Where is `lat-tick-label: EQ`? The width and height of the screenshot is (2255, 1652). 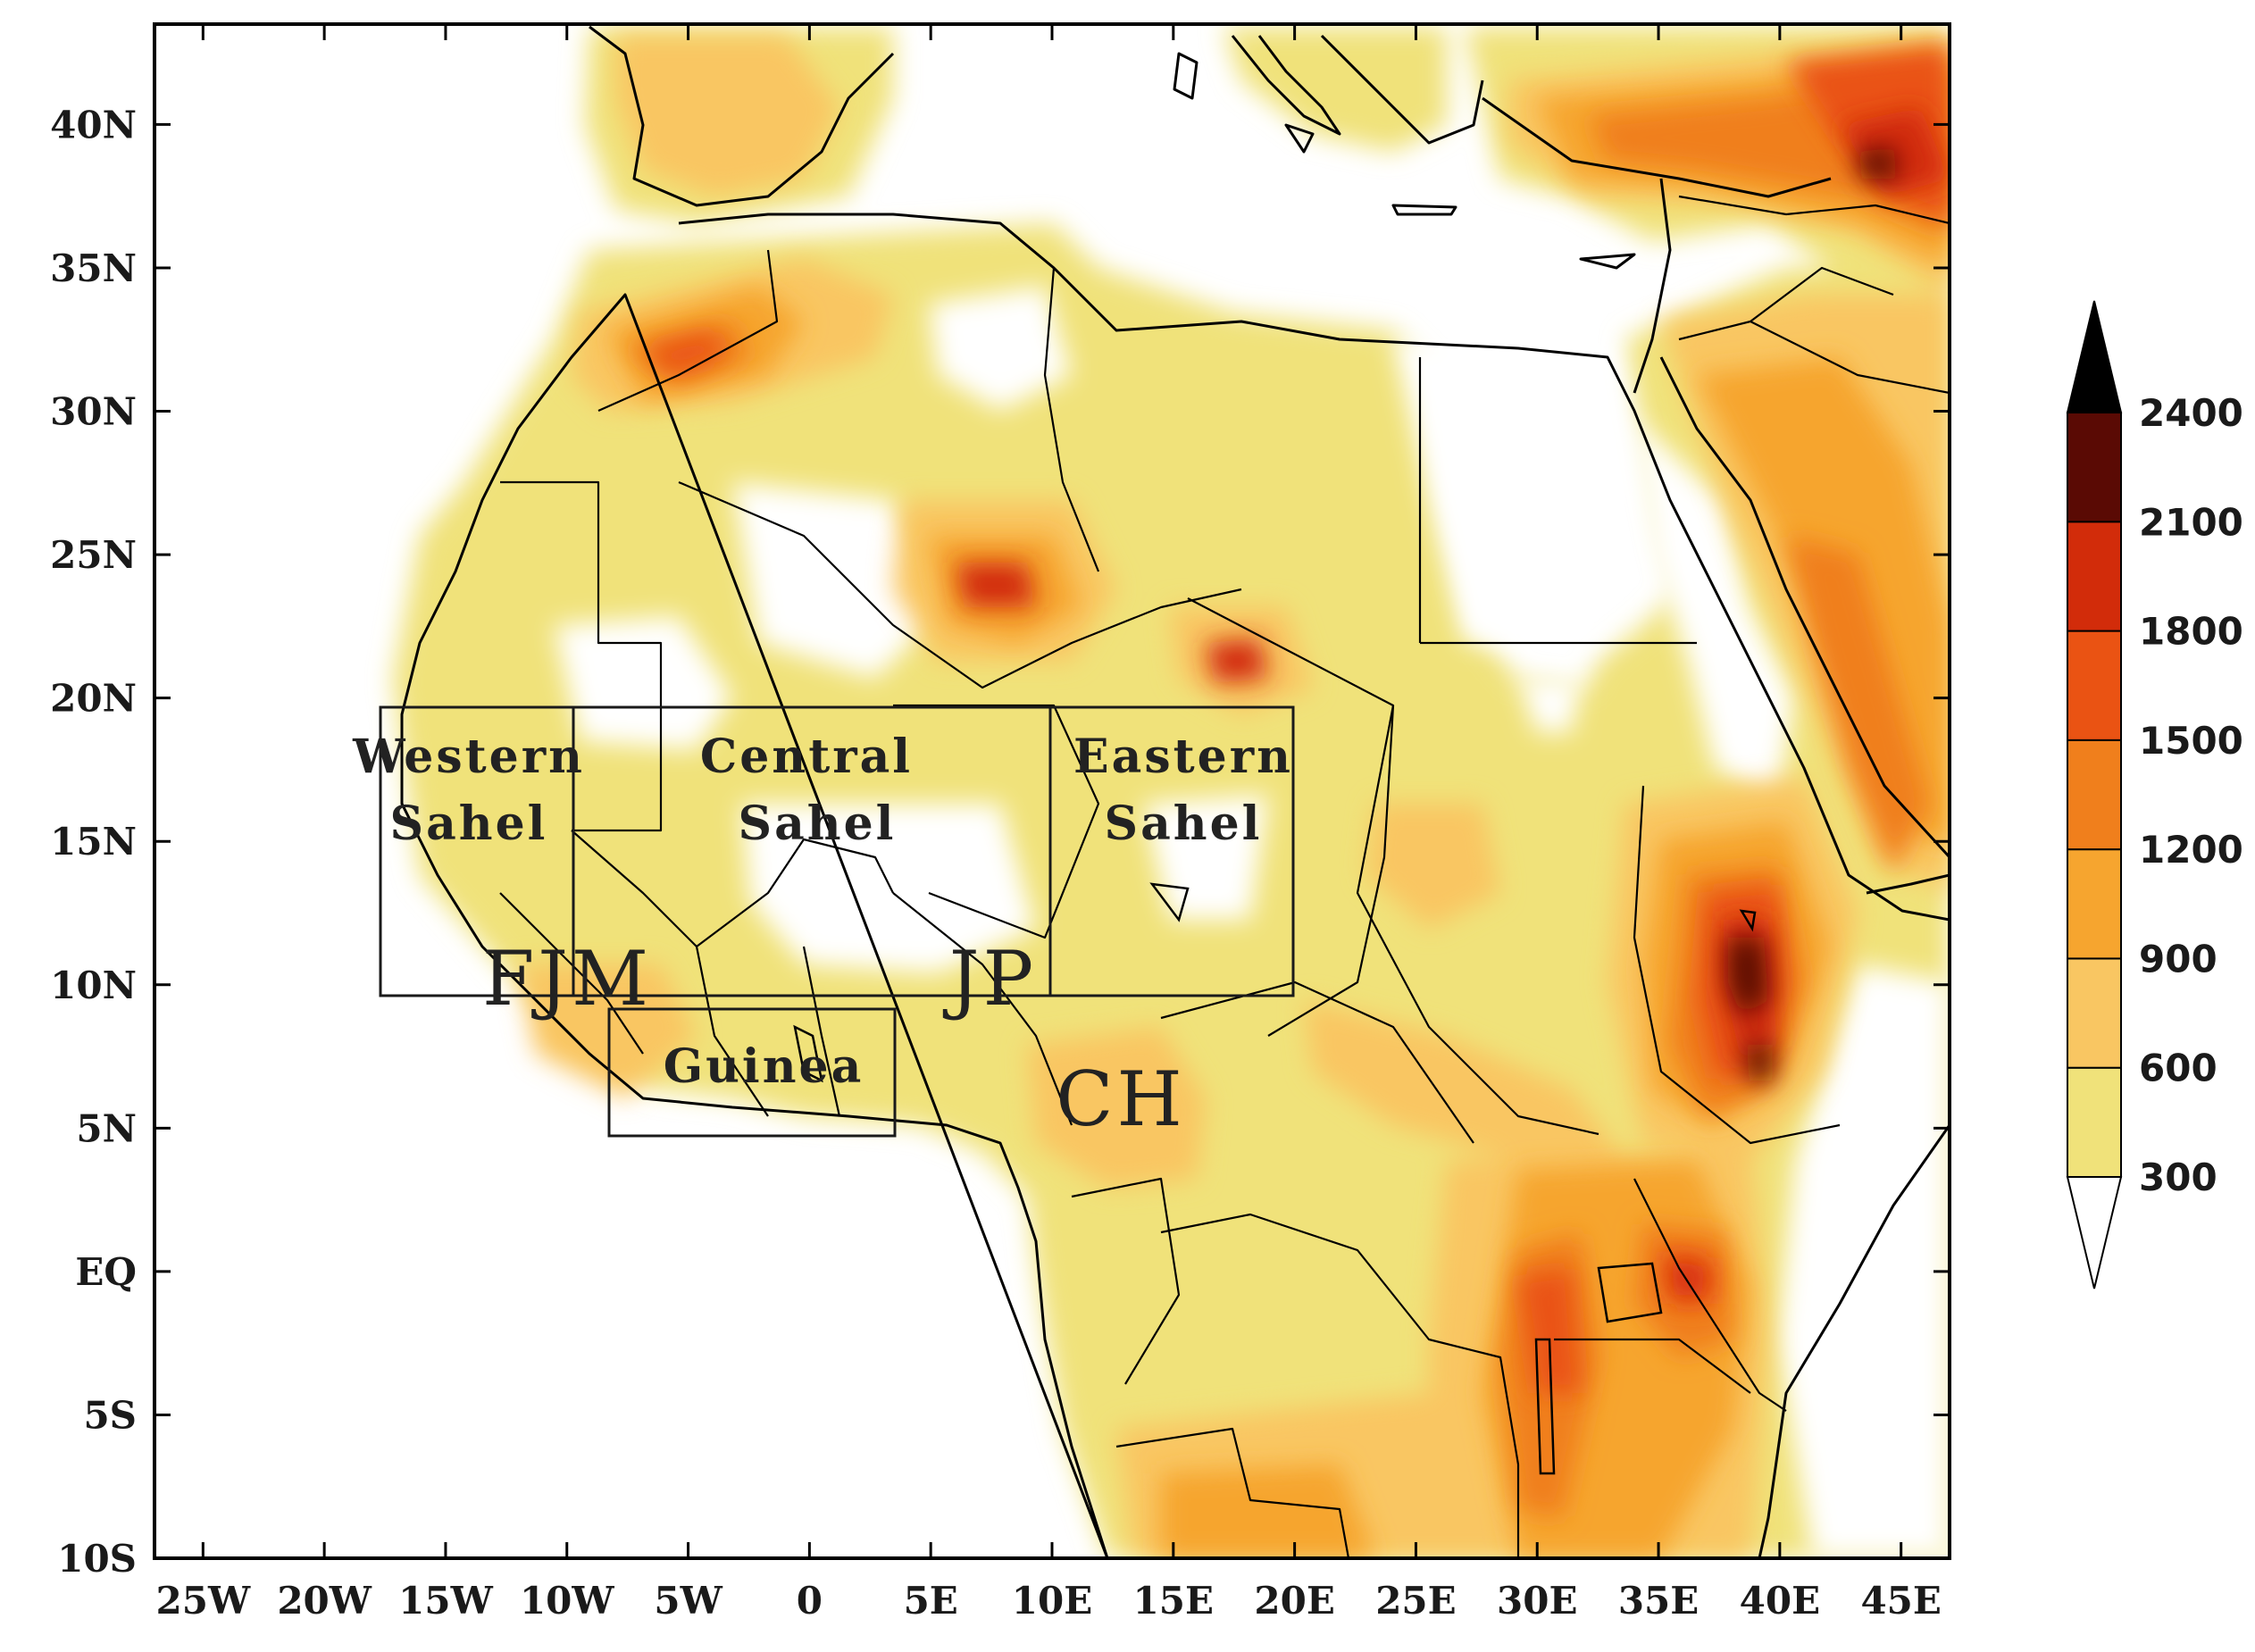
lat-tick-label: EQ is located at coordinates (106, 1272).